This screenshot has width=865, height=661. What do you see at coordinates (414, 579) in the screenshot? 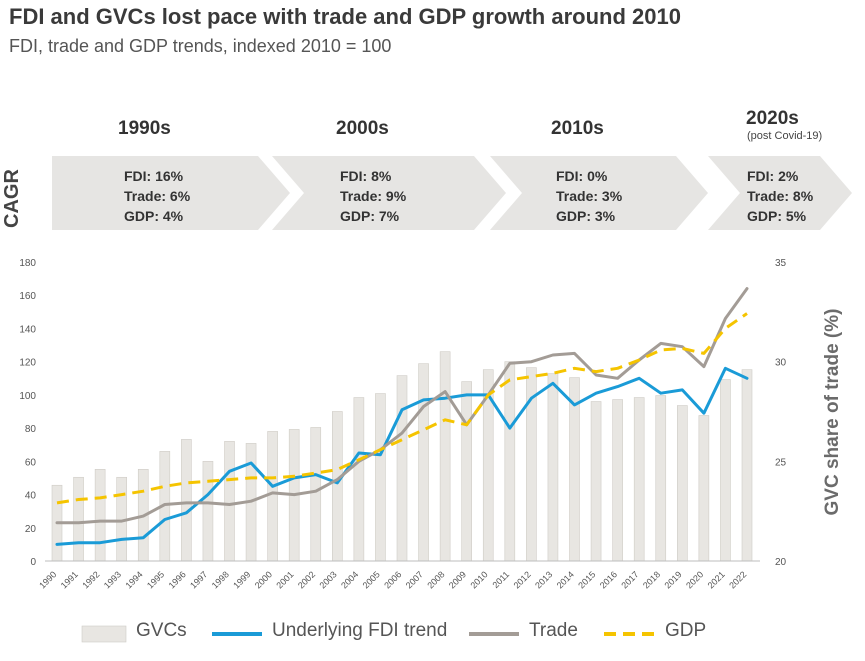
I see `x-tick-label: 2007` at bounding box center [414, 579].